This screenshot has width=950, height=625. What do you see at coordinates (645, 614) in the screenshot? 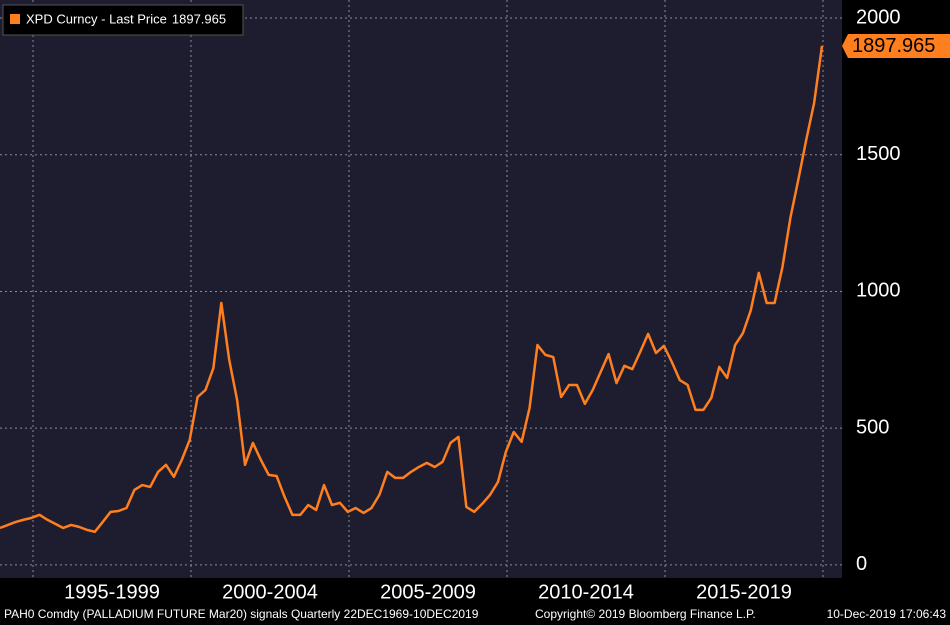
I see `footer-copyright: Copyright© 2019 Bloomberg Finance L.P.` at bounding box center [645, 614].